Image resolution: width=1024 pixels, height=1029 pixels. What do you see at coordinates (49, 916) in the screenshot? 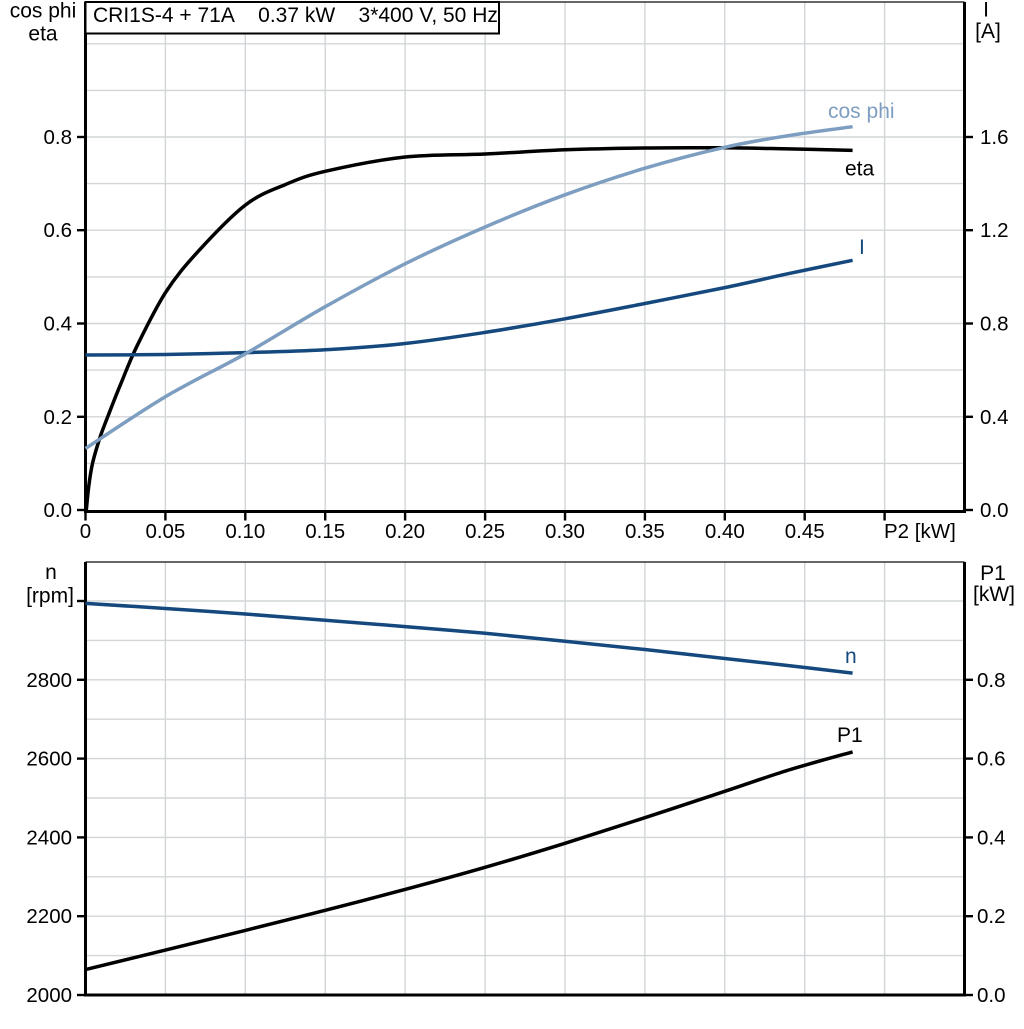
I see `svg-text: 2200` at bounding box center [49, 916].